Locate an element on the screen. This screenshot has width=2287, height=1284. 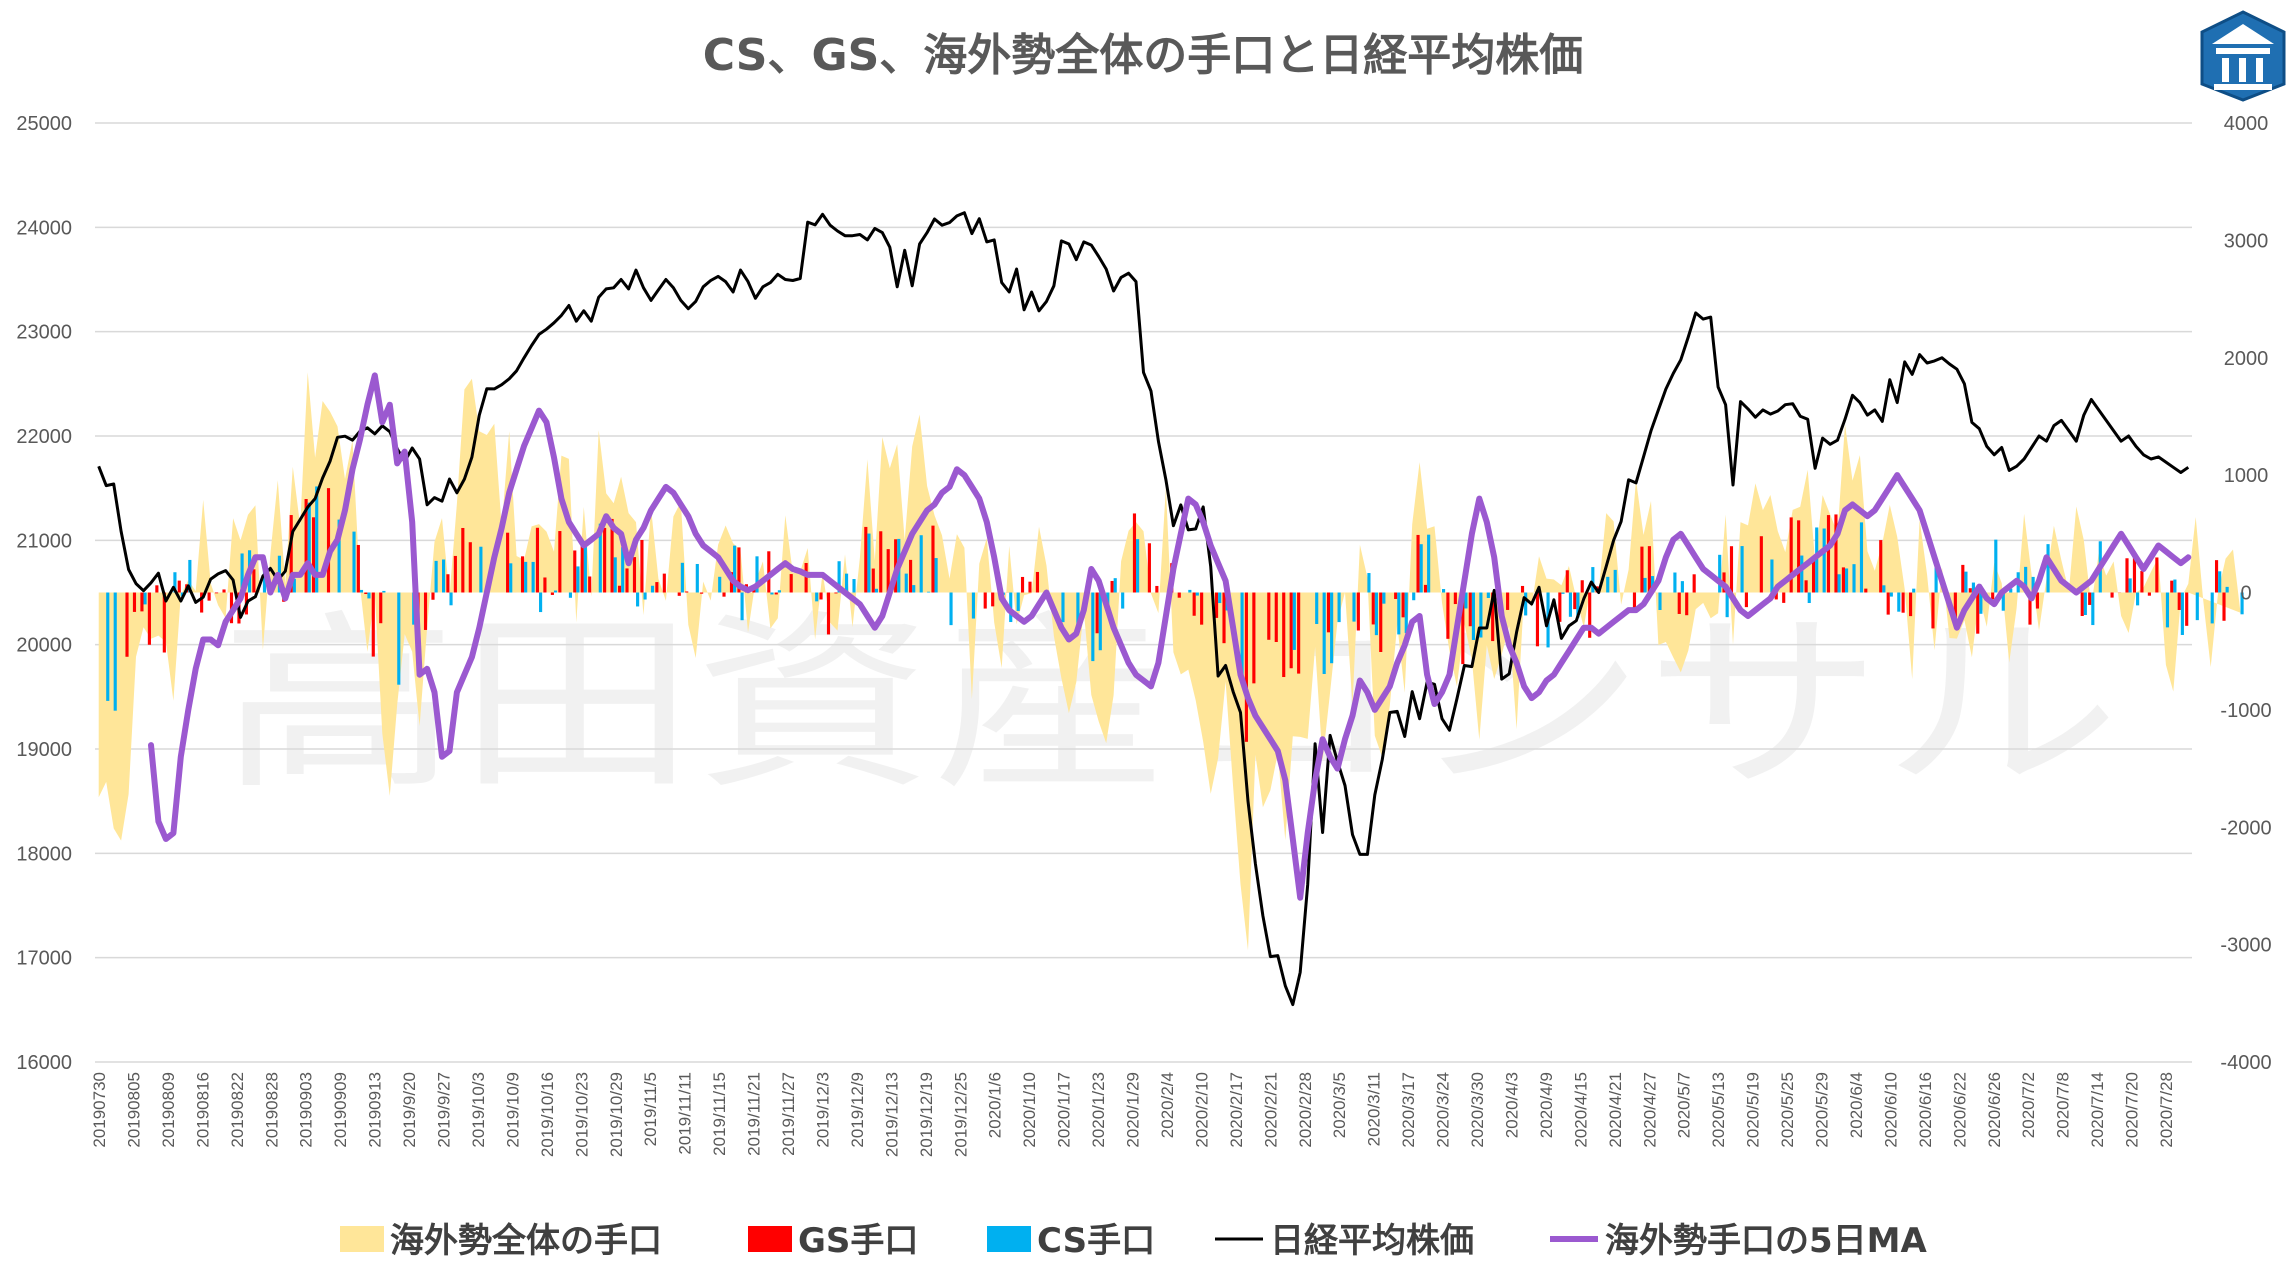
x-axis-tick-label: 20190809 is located at coordinates (168, 1110).